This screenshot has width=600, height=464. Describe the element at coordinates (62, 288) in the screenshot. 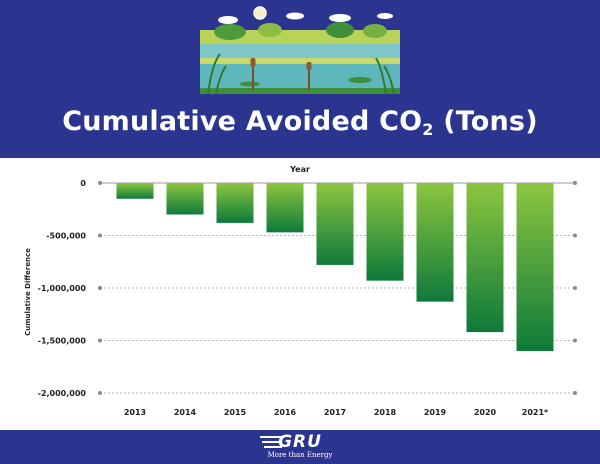

I see `y-tick-label: -1,000,000` at that location.